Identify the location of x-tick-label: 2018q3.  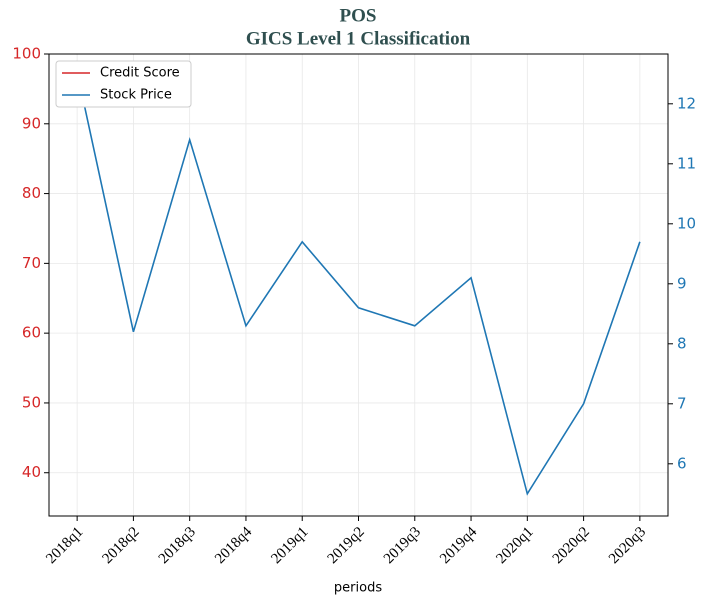
(177, 545).